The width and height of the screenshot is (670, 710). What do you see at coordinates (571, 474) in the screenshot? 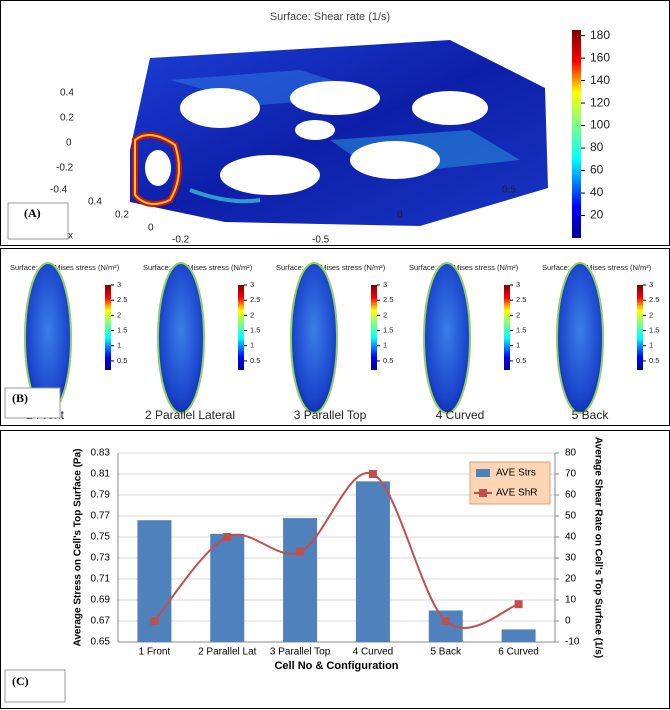
I see `y2-tick-label: 70` at bounding box center [571, 474].